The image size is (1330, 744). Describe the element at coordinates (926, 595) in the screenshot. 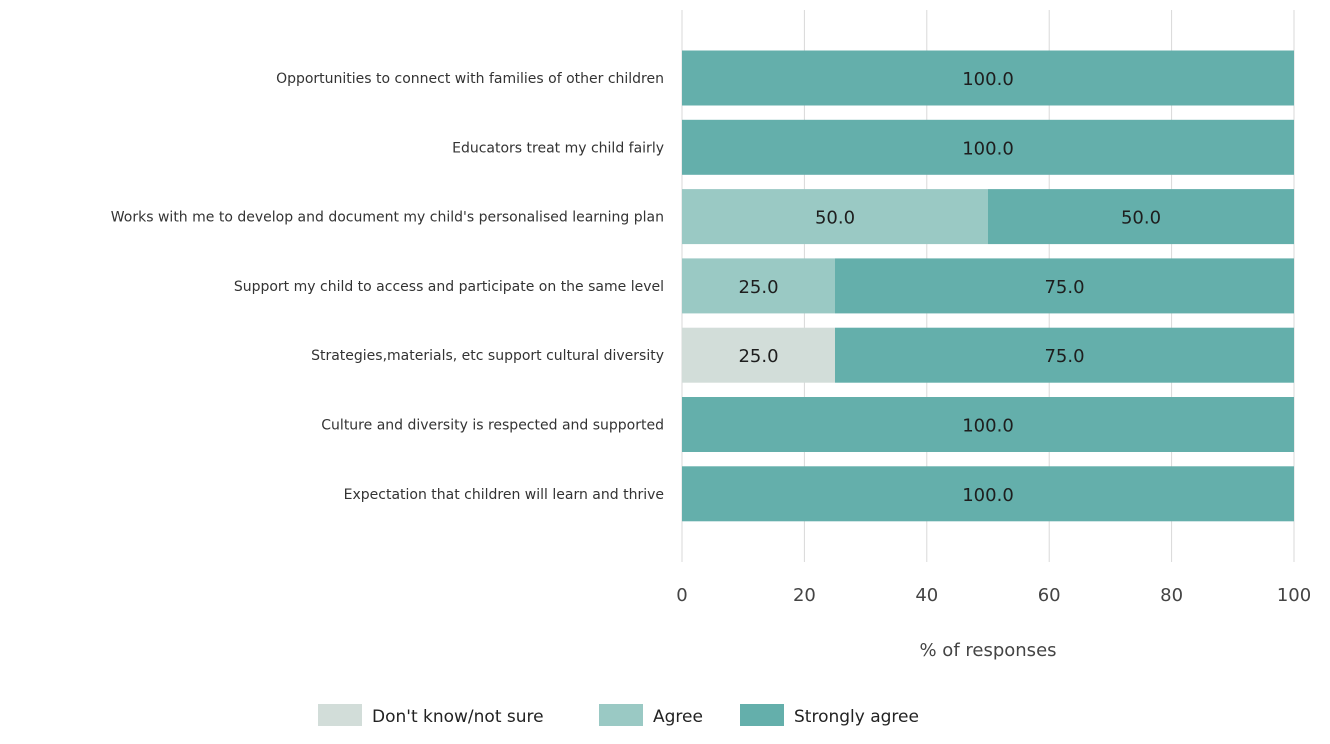

I see `x-tick-label: 40` at that location.